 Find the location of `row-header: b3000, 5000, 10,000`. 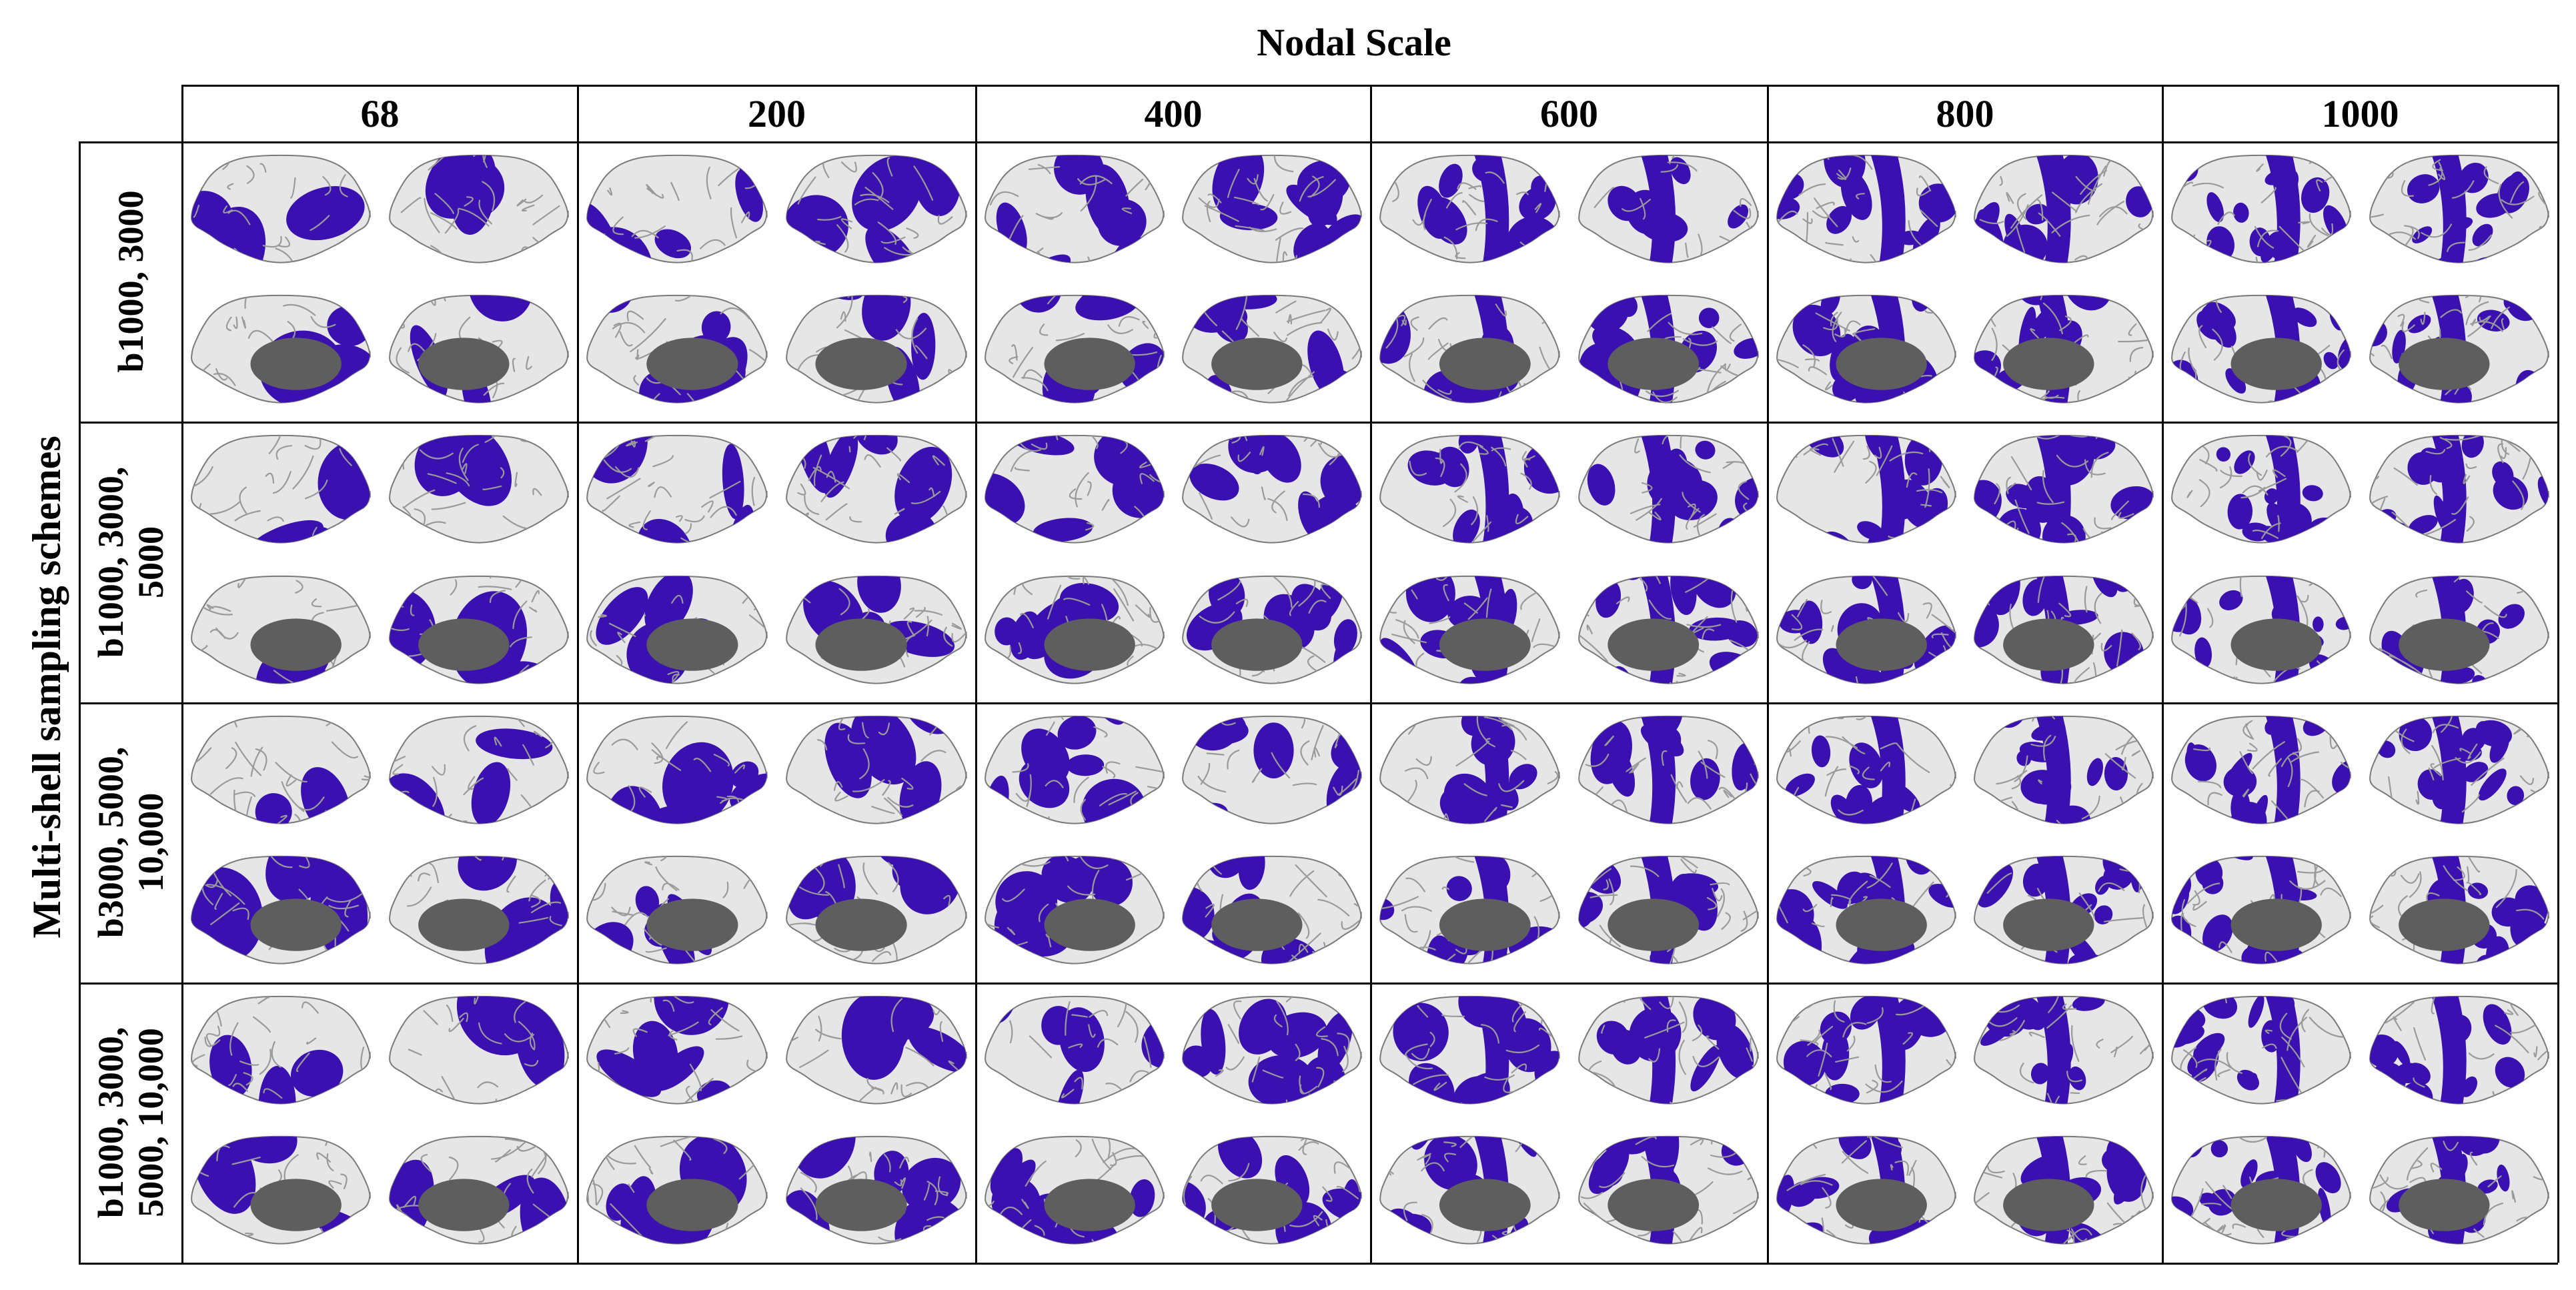

row-header: b3000, 5000, 10,000 is located at coordinates (130, 842).